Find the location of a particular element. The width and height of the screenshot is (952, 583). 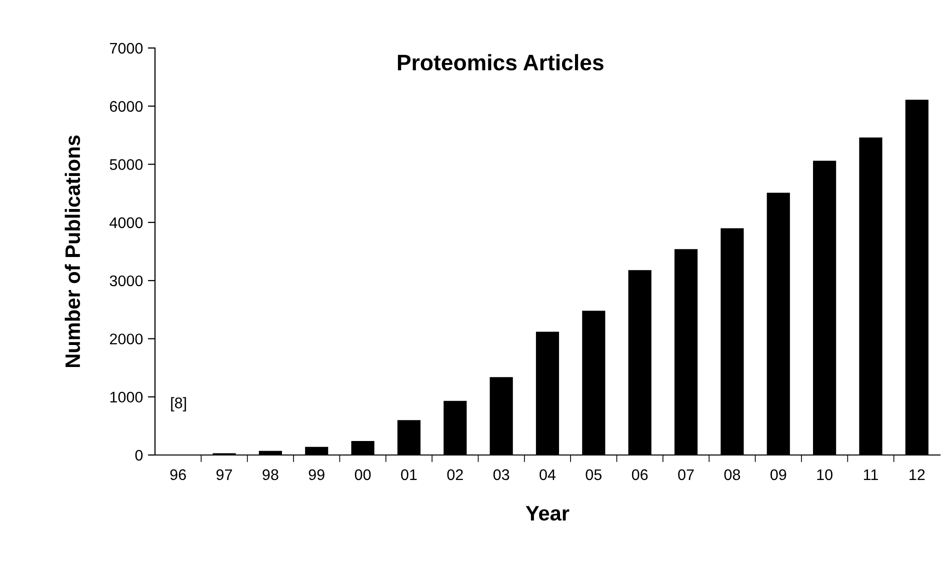

x-tick-label: 08 is located at coordinates (732, 474).